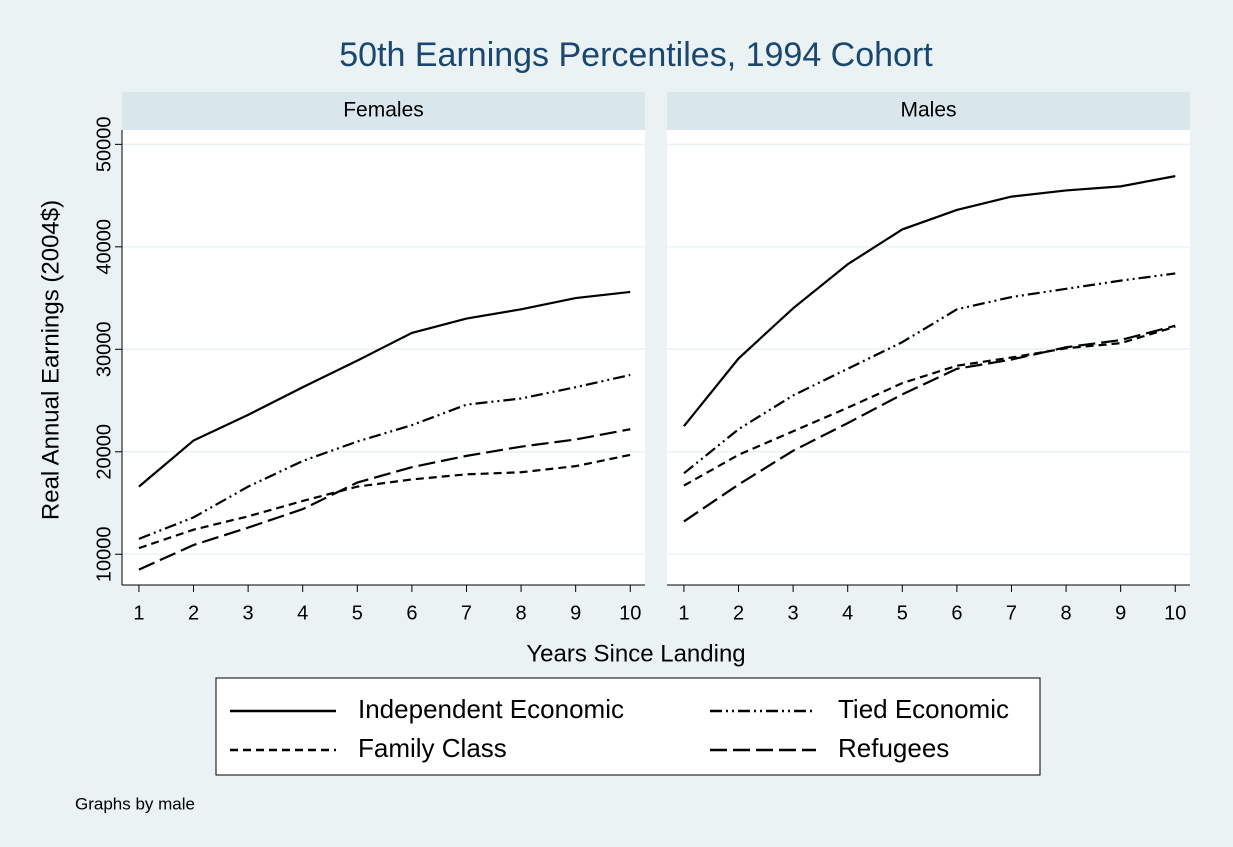 This screenshot has height=847, width=1233. What do you see at coordinates (893, 748) in the screenshot?
I see `legend-label: Refugees` at bounding box center [893, 748].